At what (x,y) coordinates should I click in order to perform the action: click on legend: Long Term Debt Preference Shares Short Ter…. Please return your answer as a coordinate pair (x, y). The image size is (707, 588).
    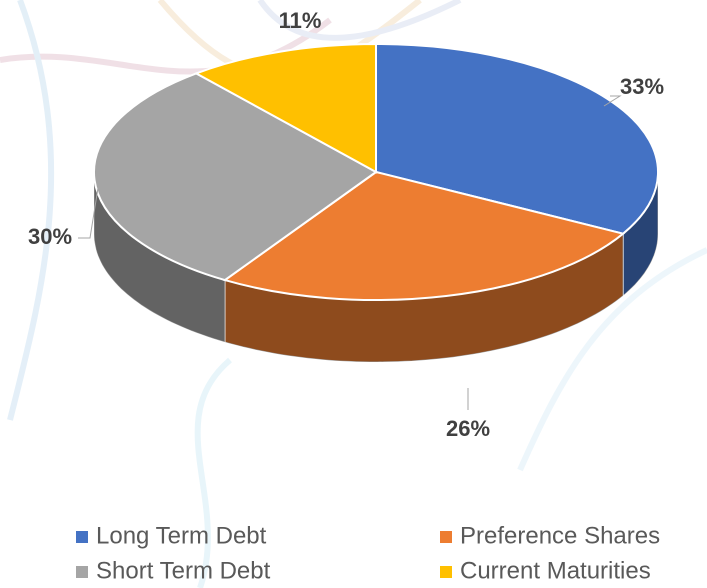
    Looking at the image, I should click on (368, 553).